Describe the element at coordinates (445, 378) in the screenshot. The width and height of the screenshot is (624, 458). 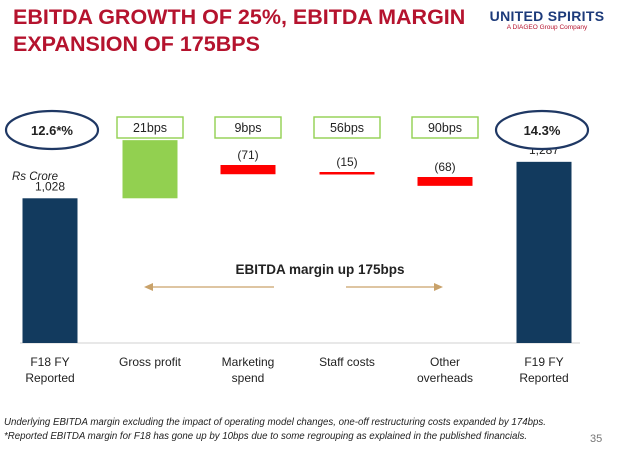
I see `category-label-4-1: overheads` at that location.